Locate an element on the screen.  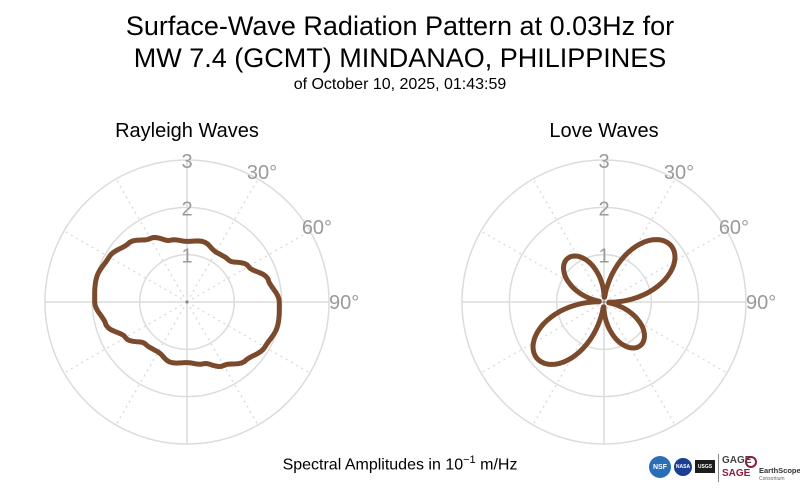
earthscope-logo: EarthScope Consortium is located at coordinates (772, 469).